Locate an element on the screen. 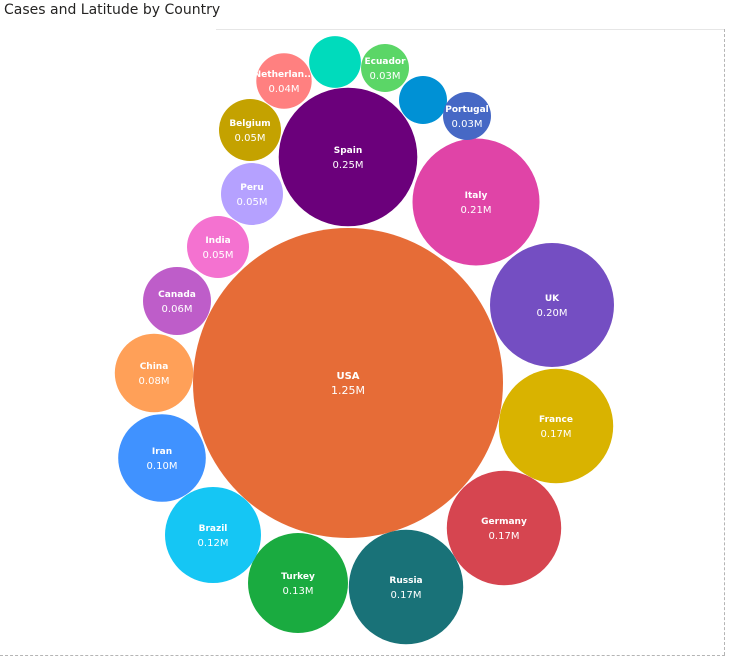  bubble-circle-russia is located at coordinates (406, 587).